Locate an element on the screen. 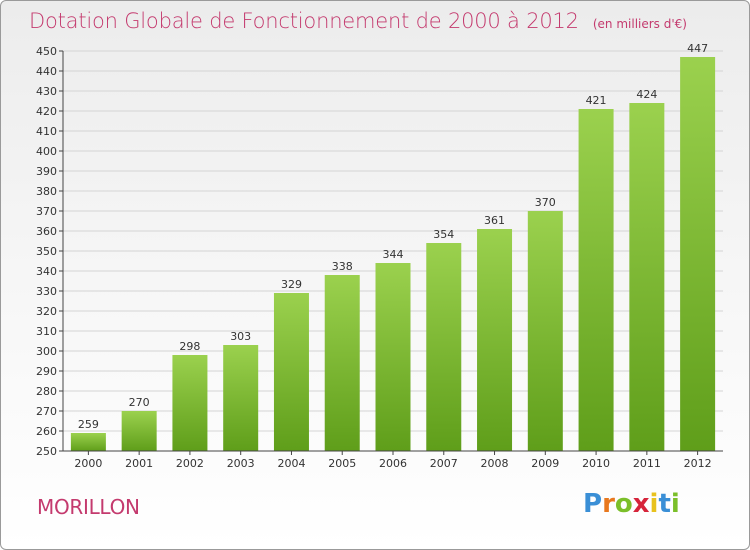 Image resolution: width=750 pixels, height=550 pixels. ytick-label-310: 310 is located at coordinates (46, 331).